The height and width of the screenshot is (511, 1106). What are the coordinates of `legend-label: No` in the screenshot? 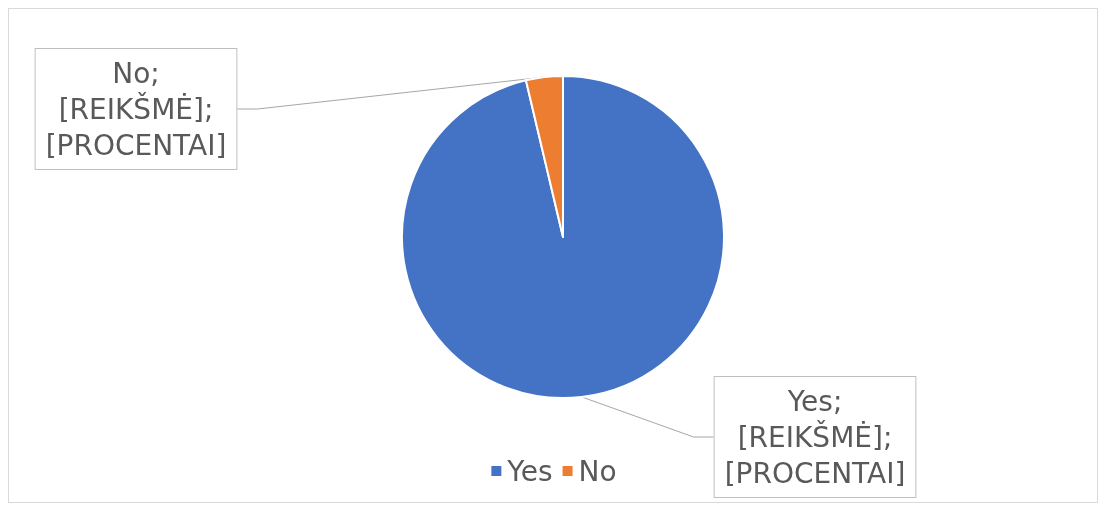 It's located at (597, 471).